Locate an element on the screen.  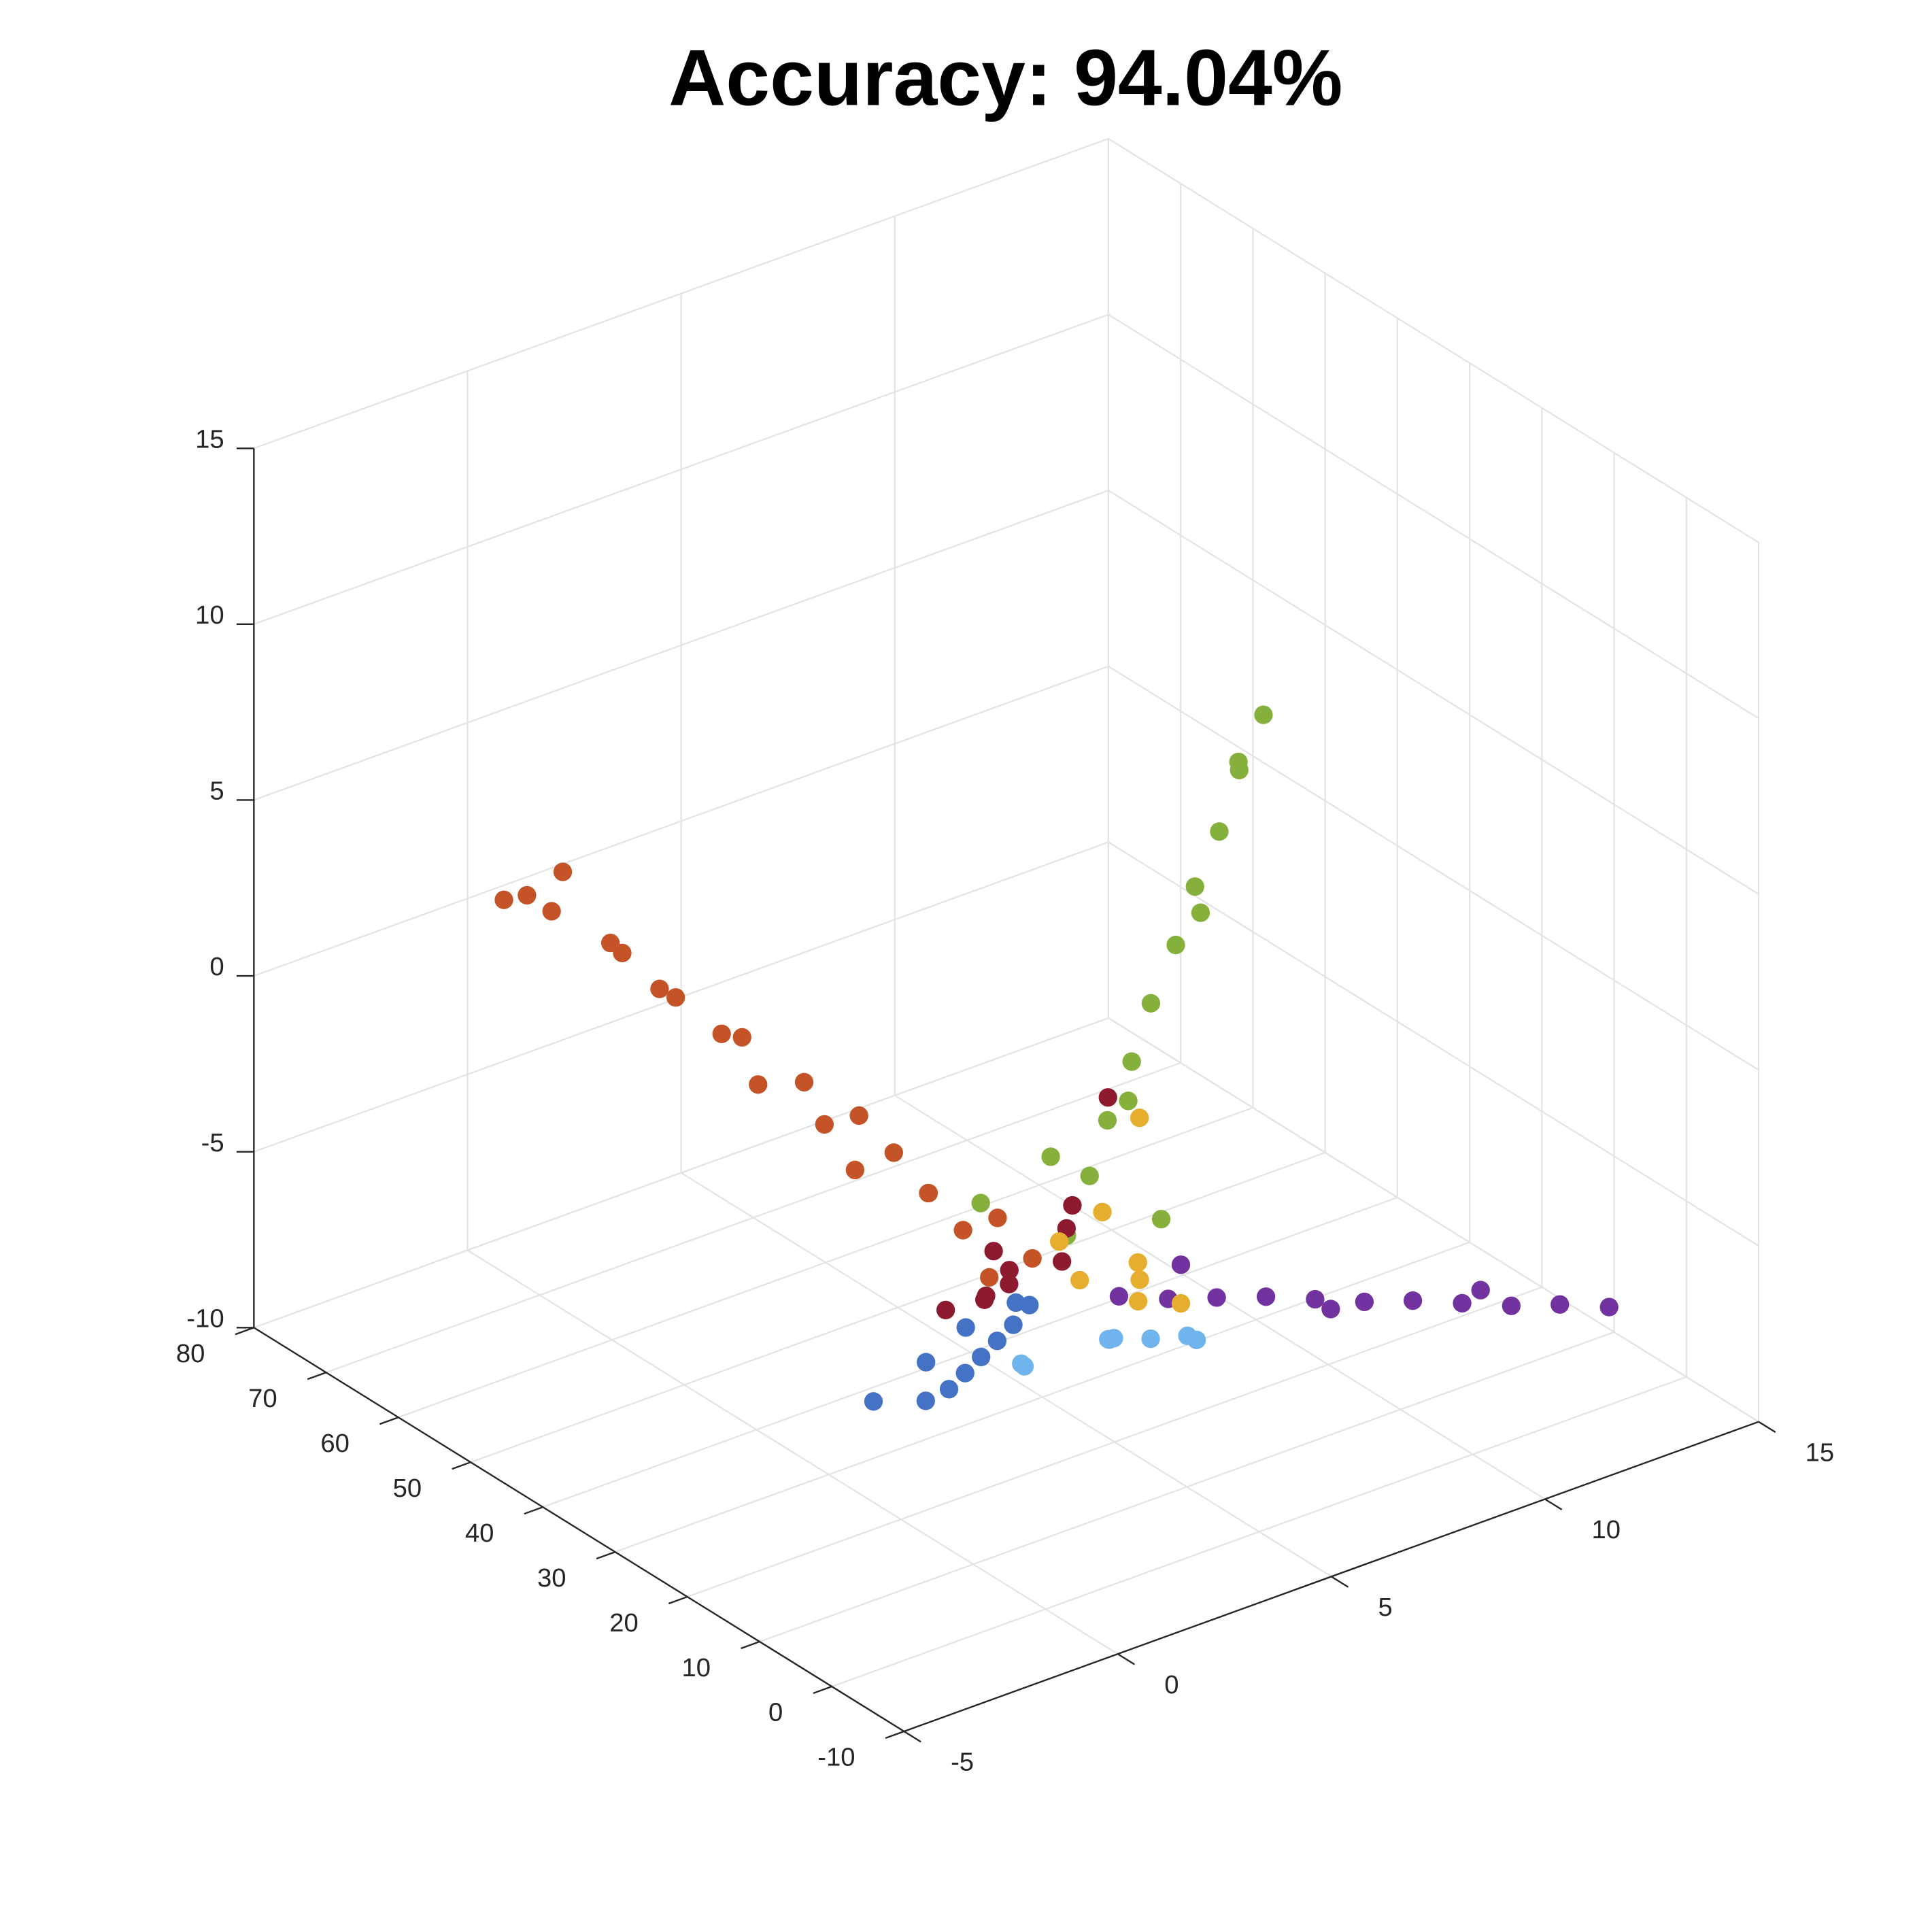
x-tick-label: -5 is located at coordinates (962, 1762).